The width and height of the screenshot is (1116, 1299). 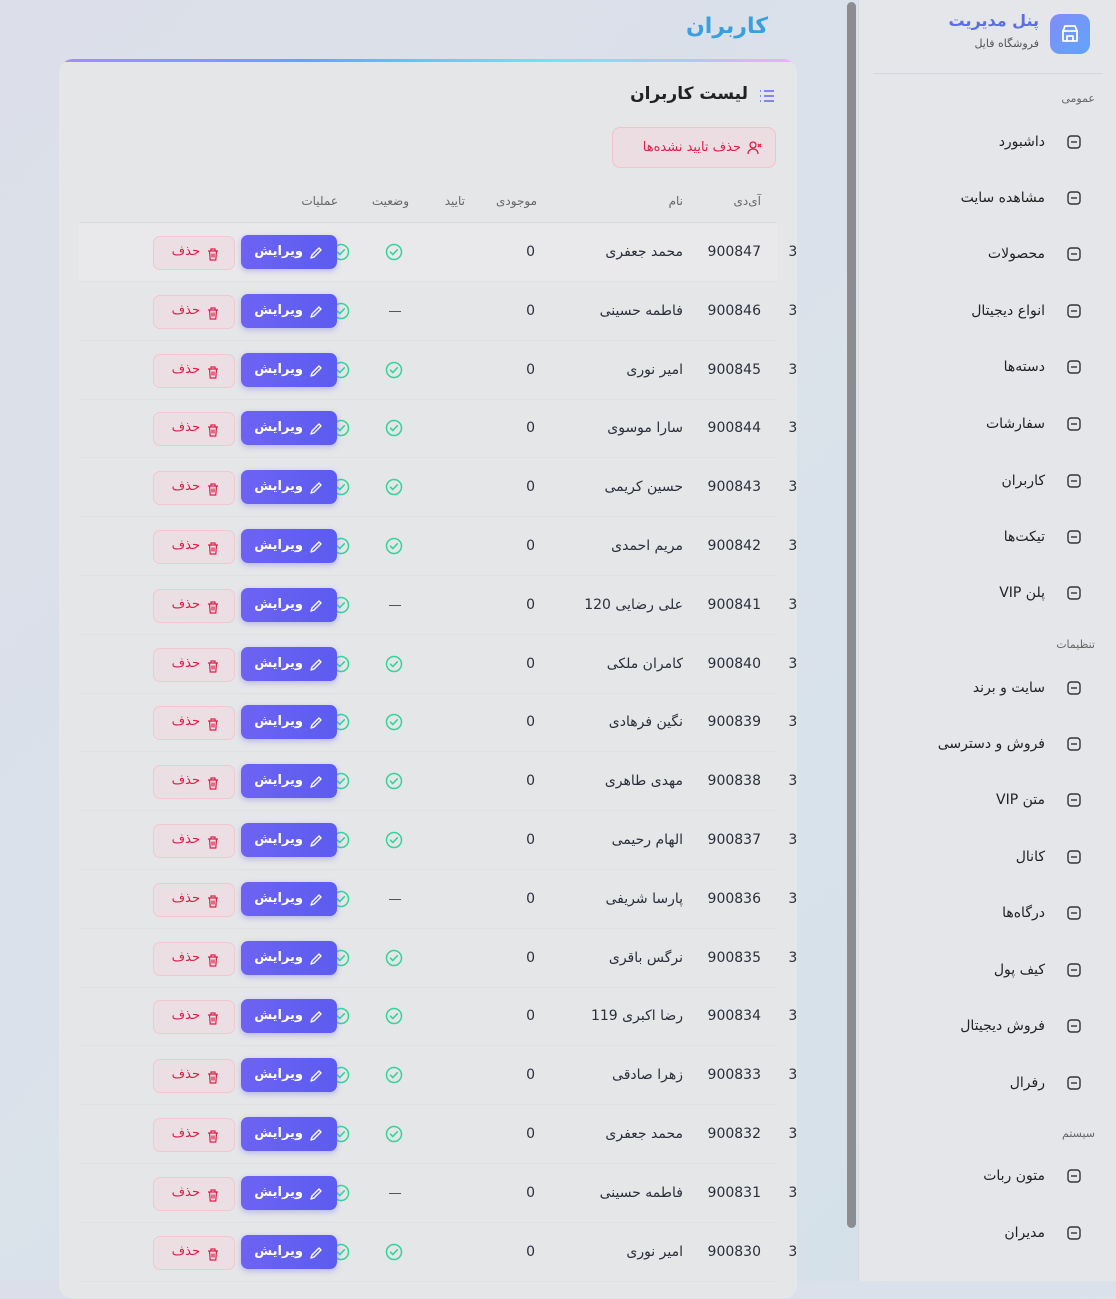 What do you see at coordinates (1024, 367) in the screenshot?
I see `sidebar-item-label: دسته‌ها` at bounding box center [1024, 367].